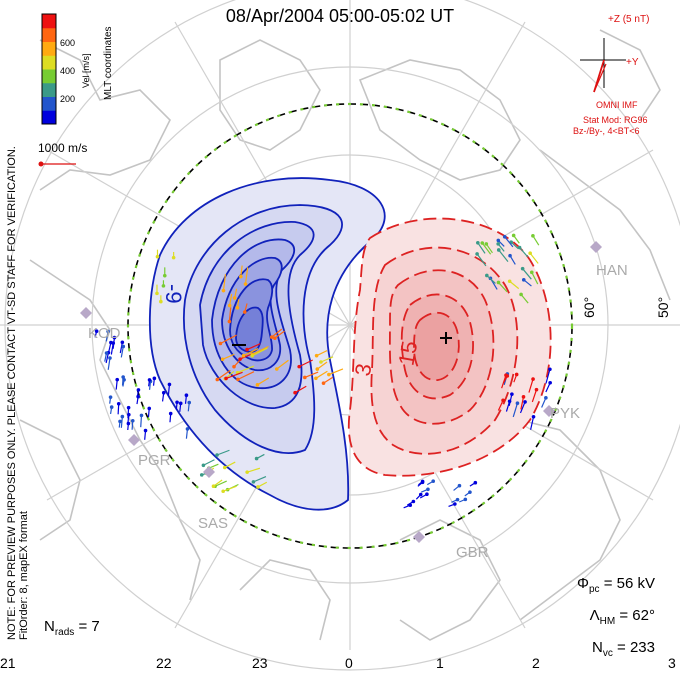 The width and height of the screenshot is (680, 674). Describe the element at coordinates (632, 62) in the screenshot. I see `imf-plus-y: +Y` at that location.